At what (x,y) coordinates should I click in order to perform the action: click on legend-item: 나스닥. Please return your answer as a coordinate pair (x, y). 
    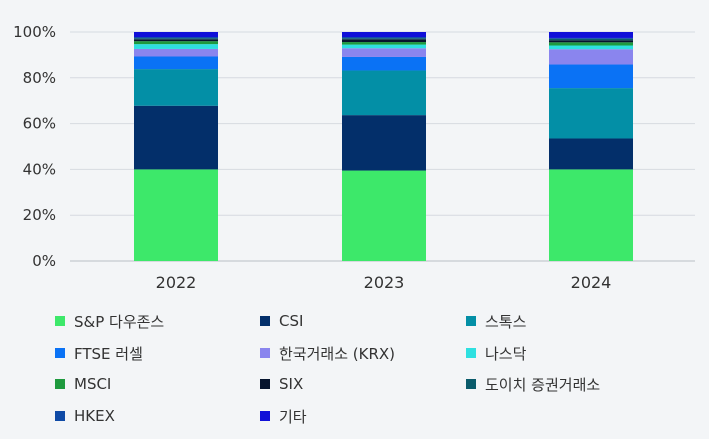
    Looking at the image, I should click on (496, 353).